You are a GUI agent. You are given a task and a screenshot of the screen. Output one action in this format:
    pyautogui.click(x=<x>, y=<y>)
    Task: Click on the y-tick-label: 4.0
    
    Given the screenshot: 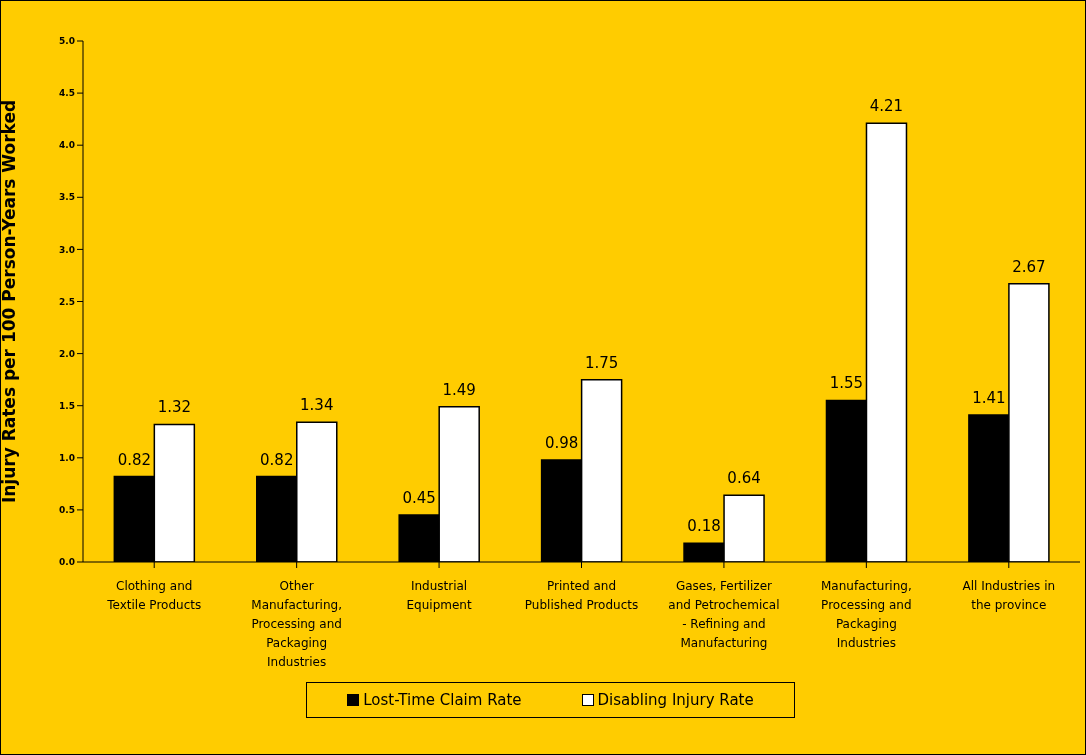 What is the action you would take?
    pyautogui.click(x=67, y=145)
    